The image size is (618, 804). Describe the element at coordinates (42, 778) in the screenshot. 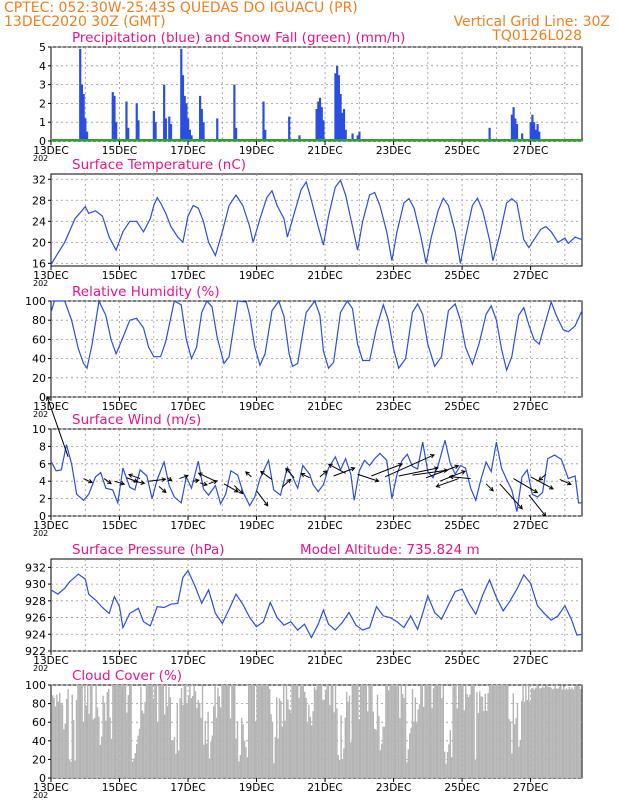

I see `y-tick-label: 0` at that location.